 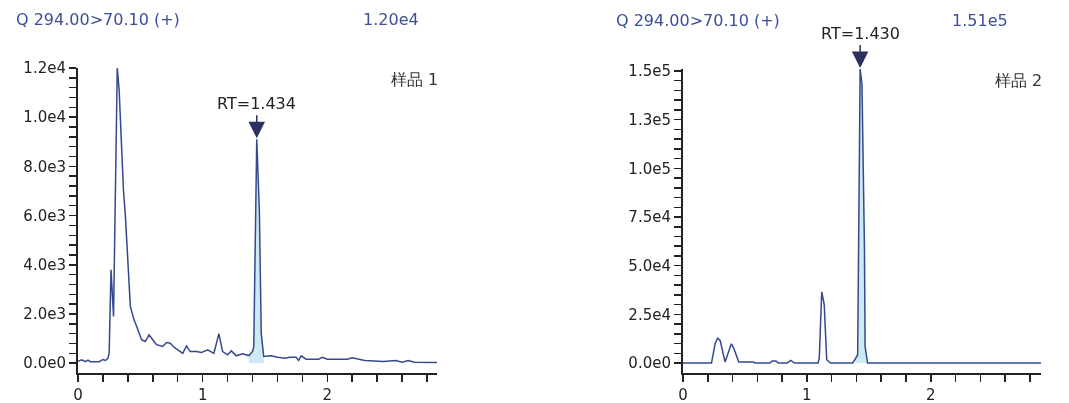 What do you see at coordinates (649, 119) in the screenshot?
I see `y-tick-label: 1.3e5` at bounding box center [649, 119].